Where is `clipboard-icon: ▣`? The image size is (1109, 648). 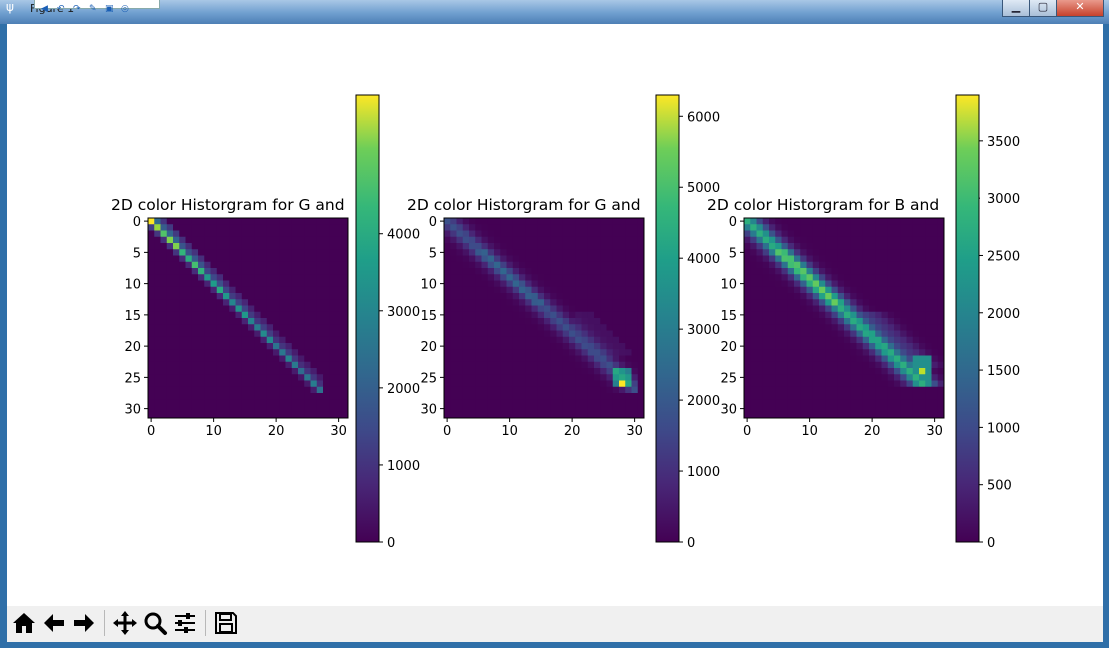
clipboard-icon: ▣ is located at coordinates (109, 9).